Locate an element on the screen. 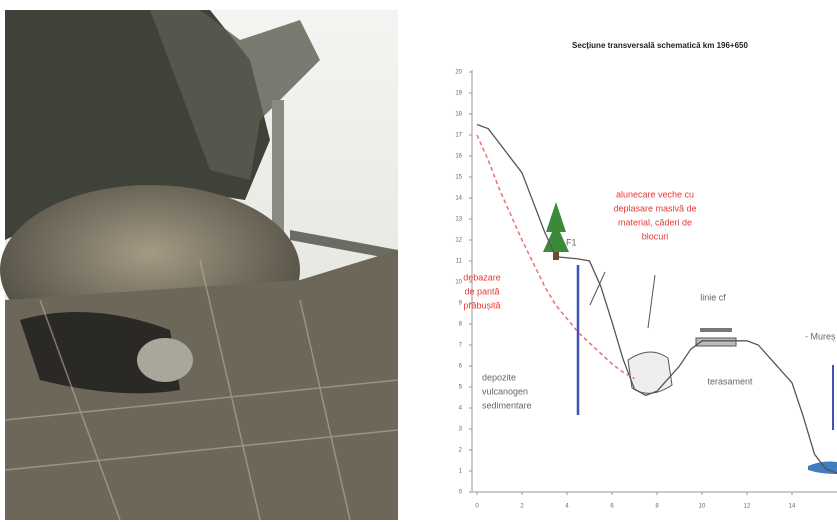 This screenshot has width=837, height=522. y-tick-label: 8 is located at coordinates (461, 325).